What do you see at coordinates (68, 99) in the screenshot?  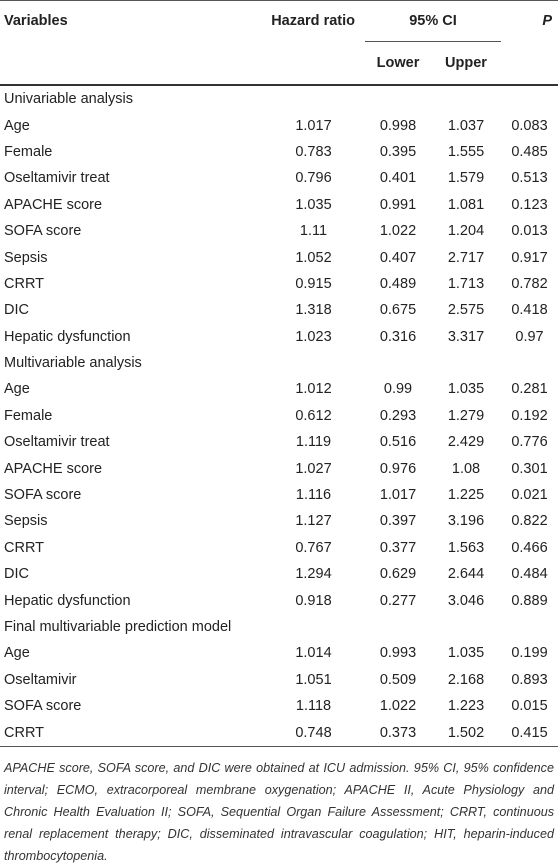 I see `section-title: Univariable analysis` at bounding box center [68, 99].